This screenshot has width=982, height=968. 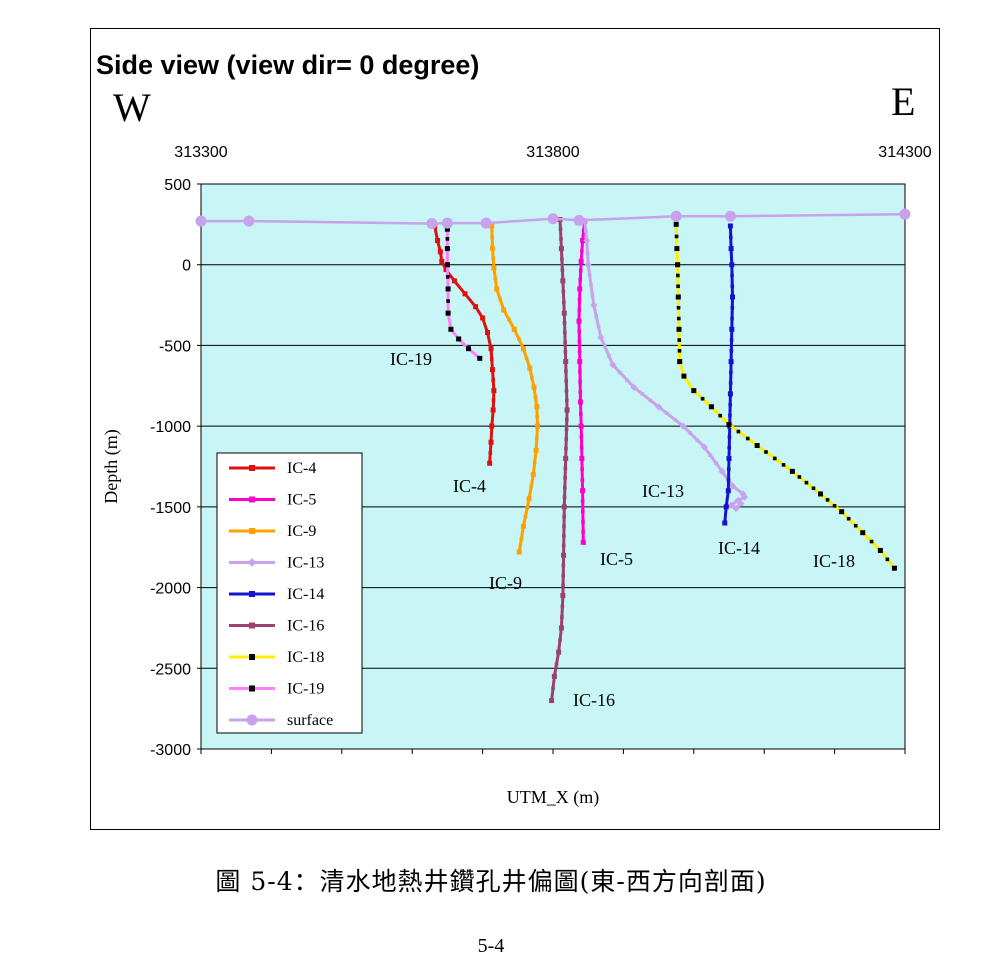 I want to click on well-label: IC-19, so click(x=411, y=359).